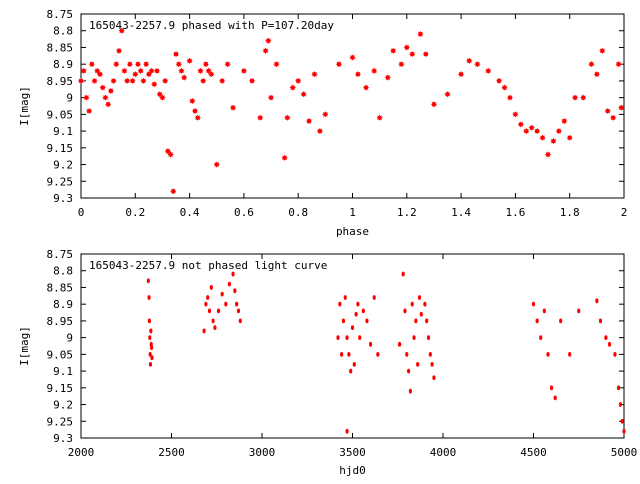 This screenshot has width=640, height=484. What do you see at coordinates (135, 212) in the screenshot?
I see `x-tick-label: 0.2` at bounding box center [135, 212].